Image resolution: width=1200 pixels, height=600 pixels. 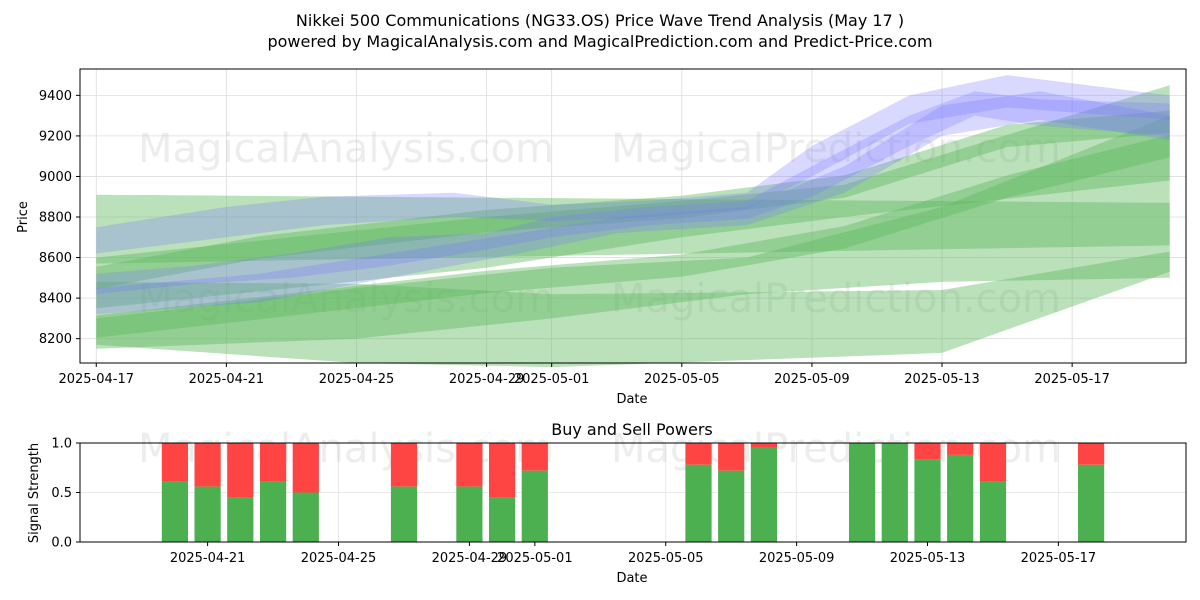 I want to click on price-x-tick-label: 2025-05-01, so click(x=552, y=379).